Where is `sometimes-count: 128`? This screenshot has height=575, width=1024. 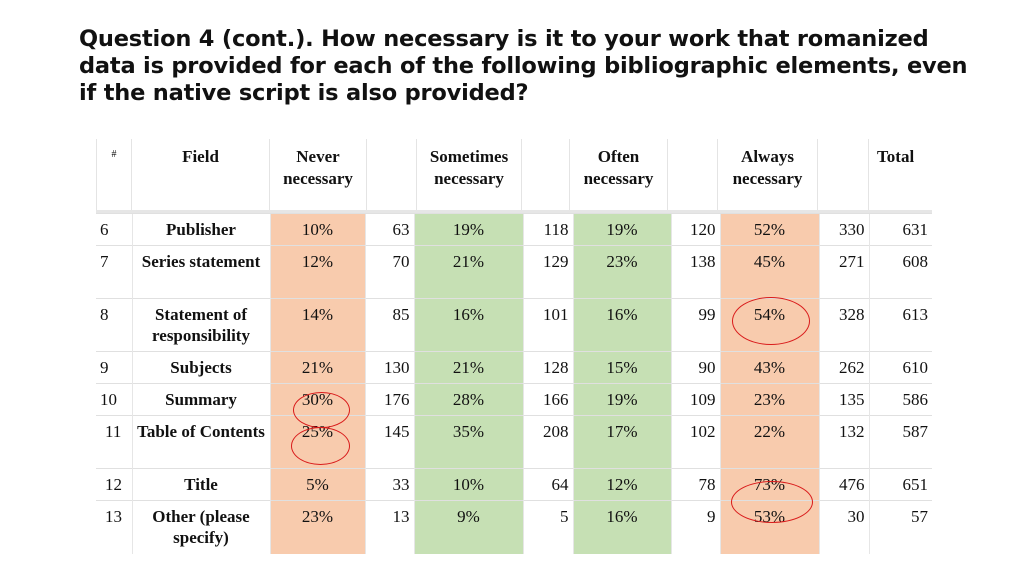
sometimes-count: 128 is located at coordinates (547, 367).